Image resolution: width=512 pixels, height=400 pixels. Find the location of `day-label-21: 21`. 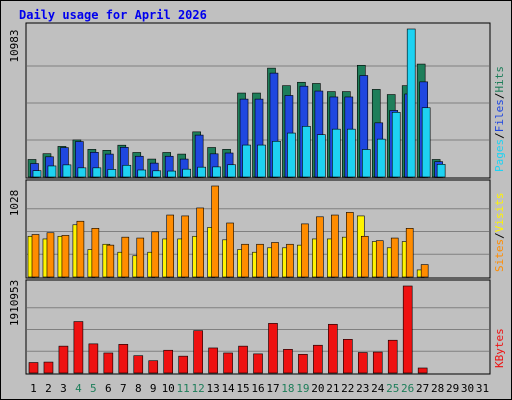

day-label-21: 21 is located at coordinates (332, 388).